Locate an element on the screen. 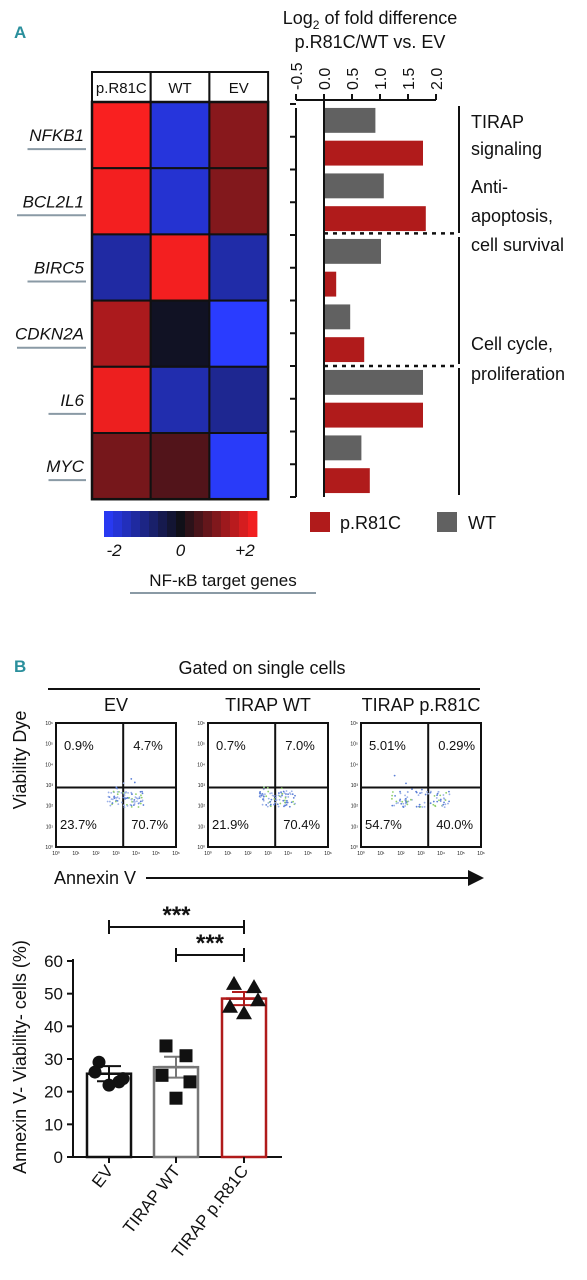  bar-wt-cdkn2a is located at coordinates (338, 317).